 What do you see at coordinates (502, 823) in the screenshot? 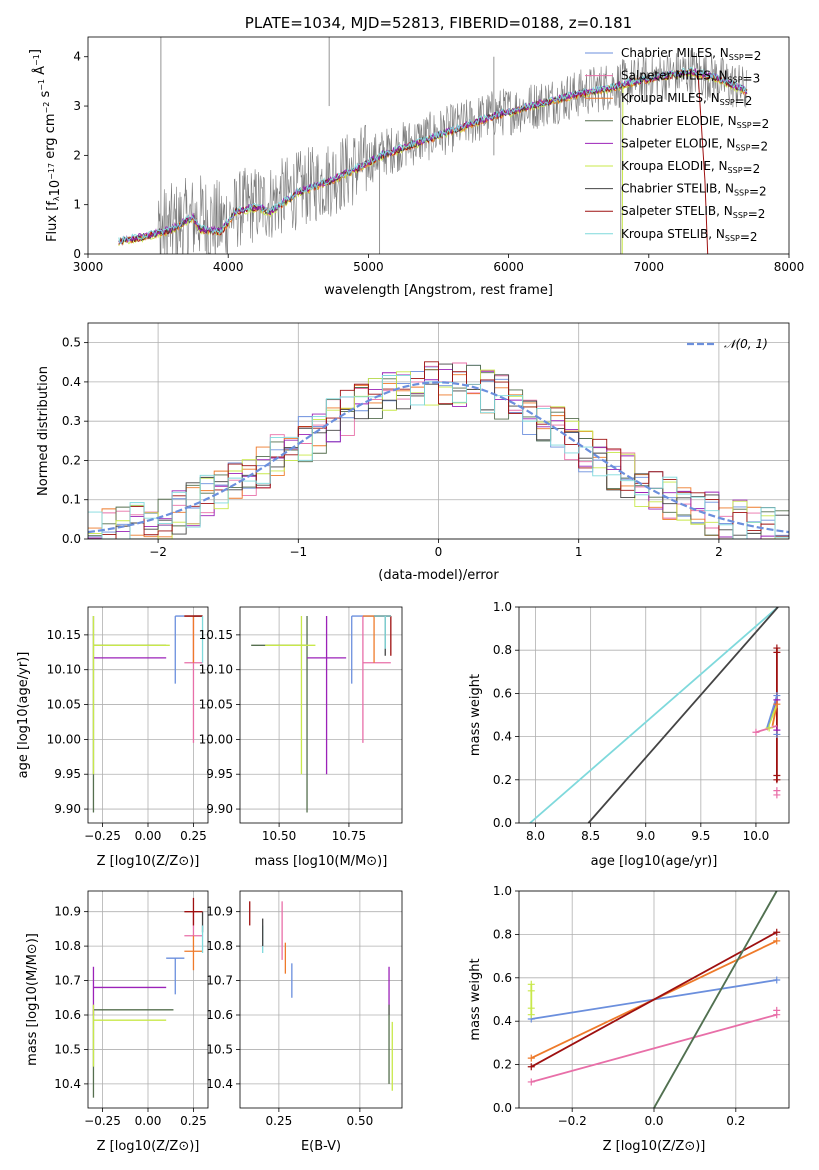
I see `y-tick-label: 0.0` at bounding box center [502, 823].